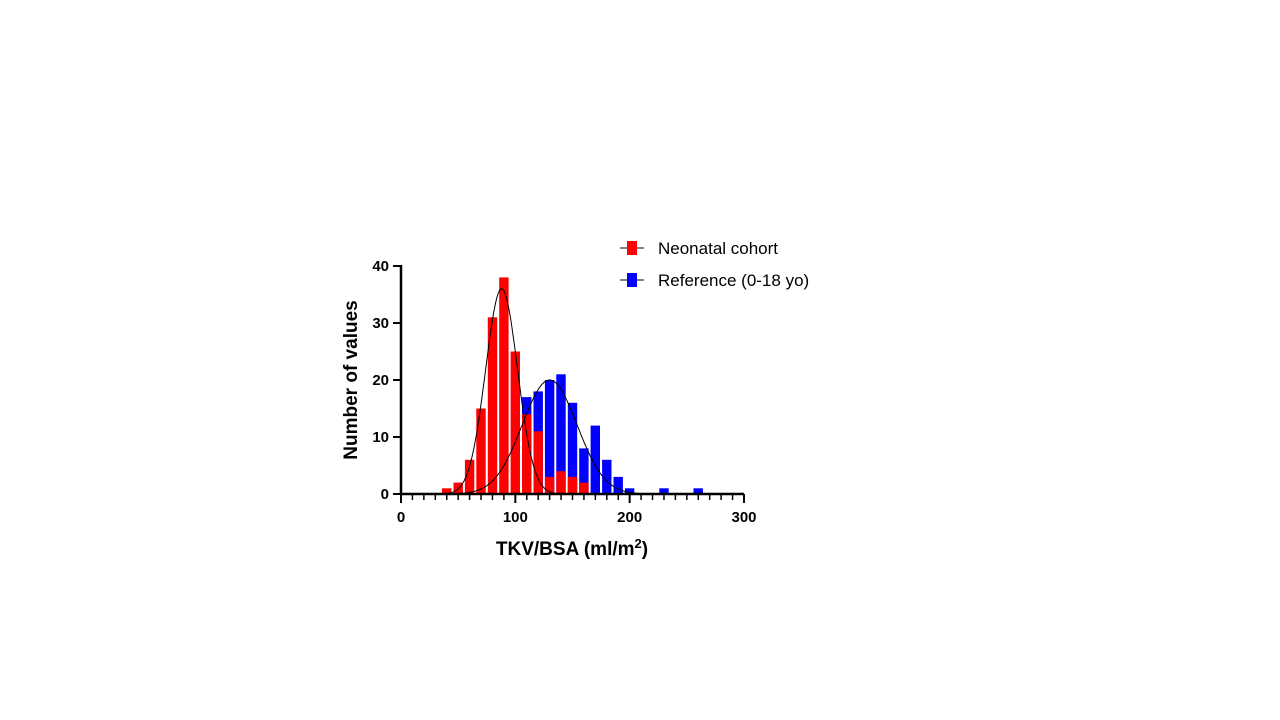 The width and height of the screenshot is (1280, 720). Describe the element at coordinates (632, 280) in the screenshot. I see `legend-swatch-reference` at that location.